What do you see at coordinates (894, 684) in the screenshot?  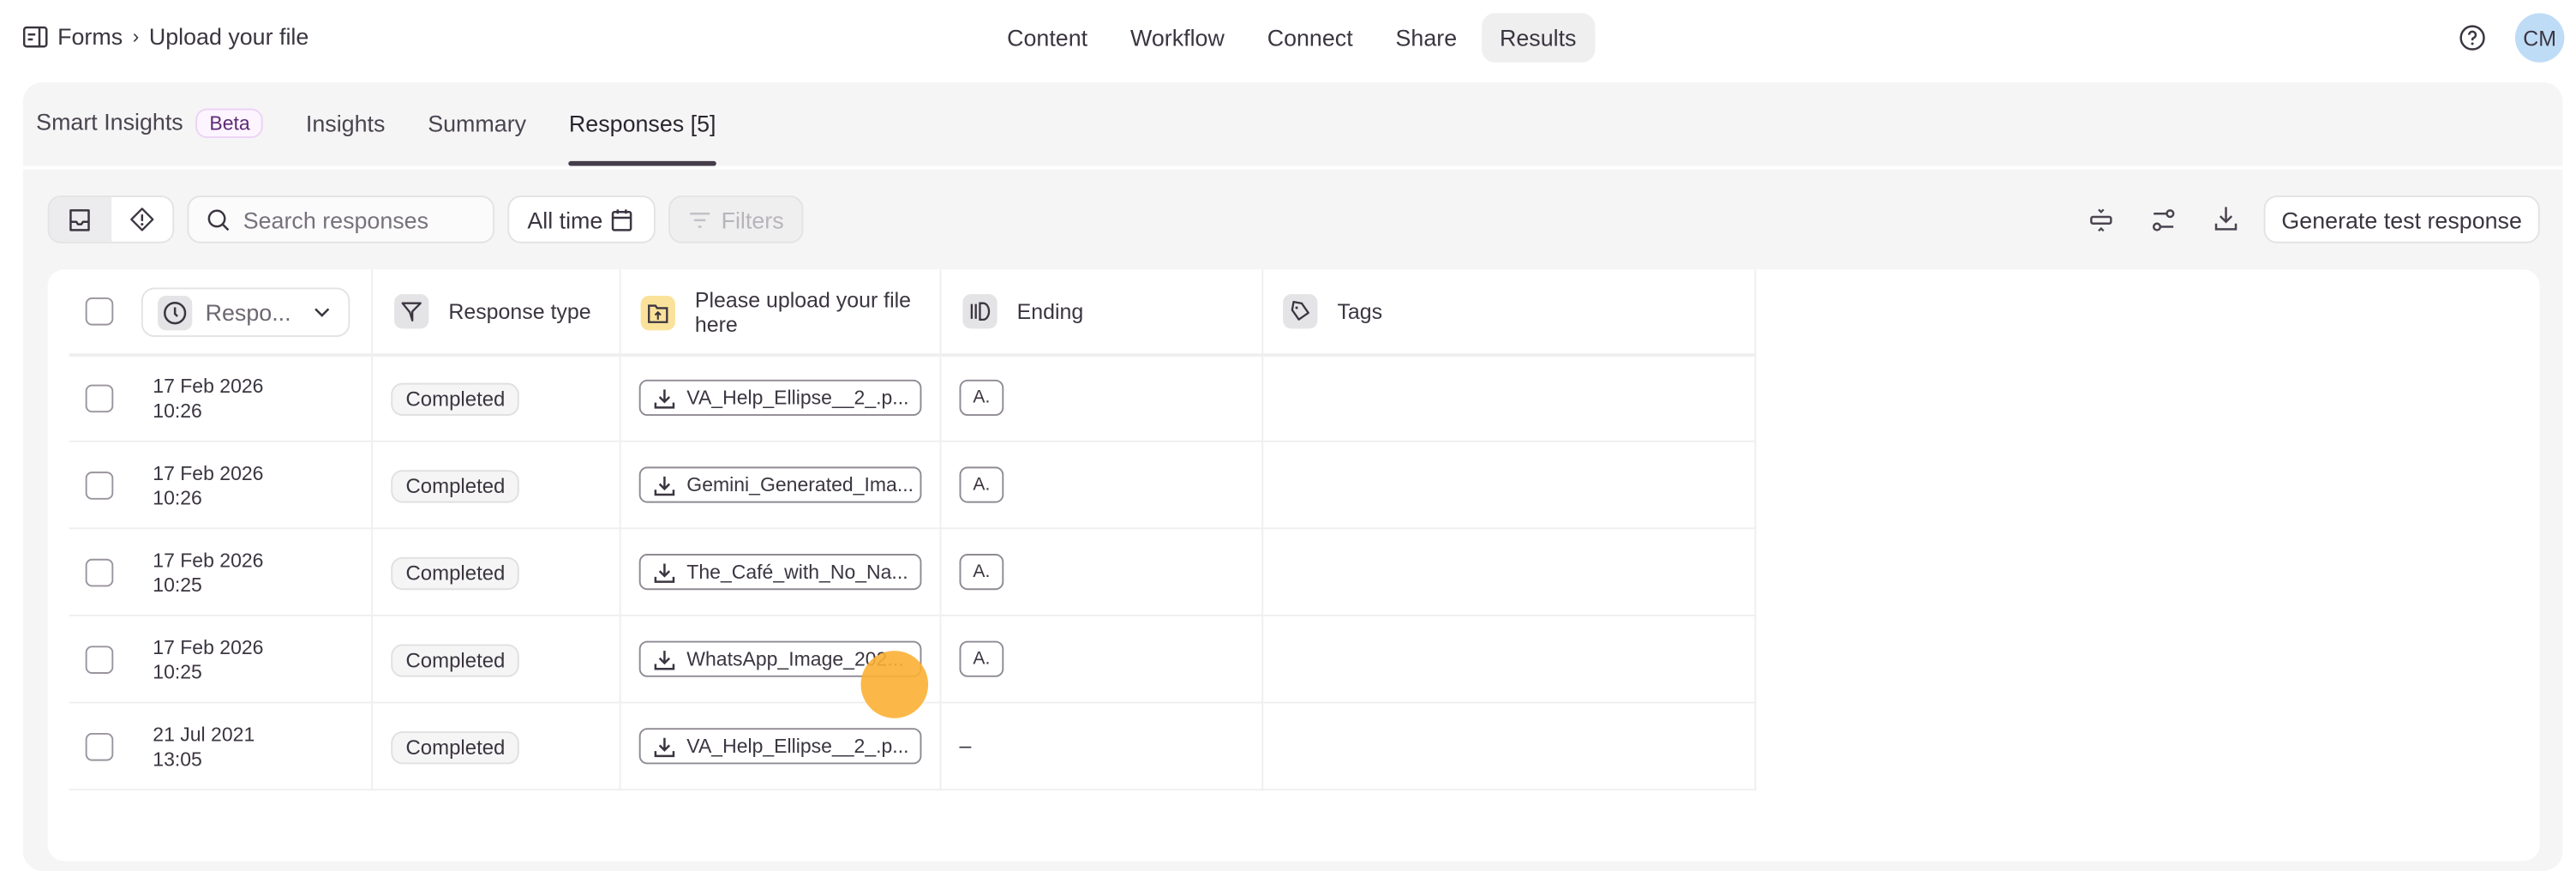 I see `cursor-indicator` at bounding box center [894, 684].